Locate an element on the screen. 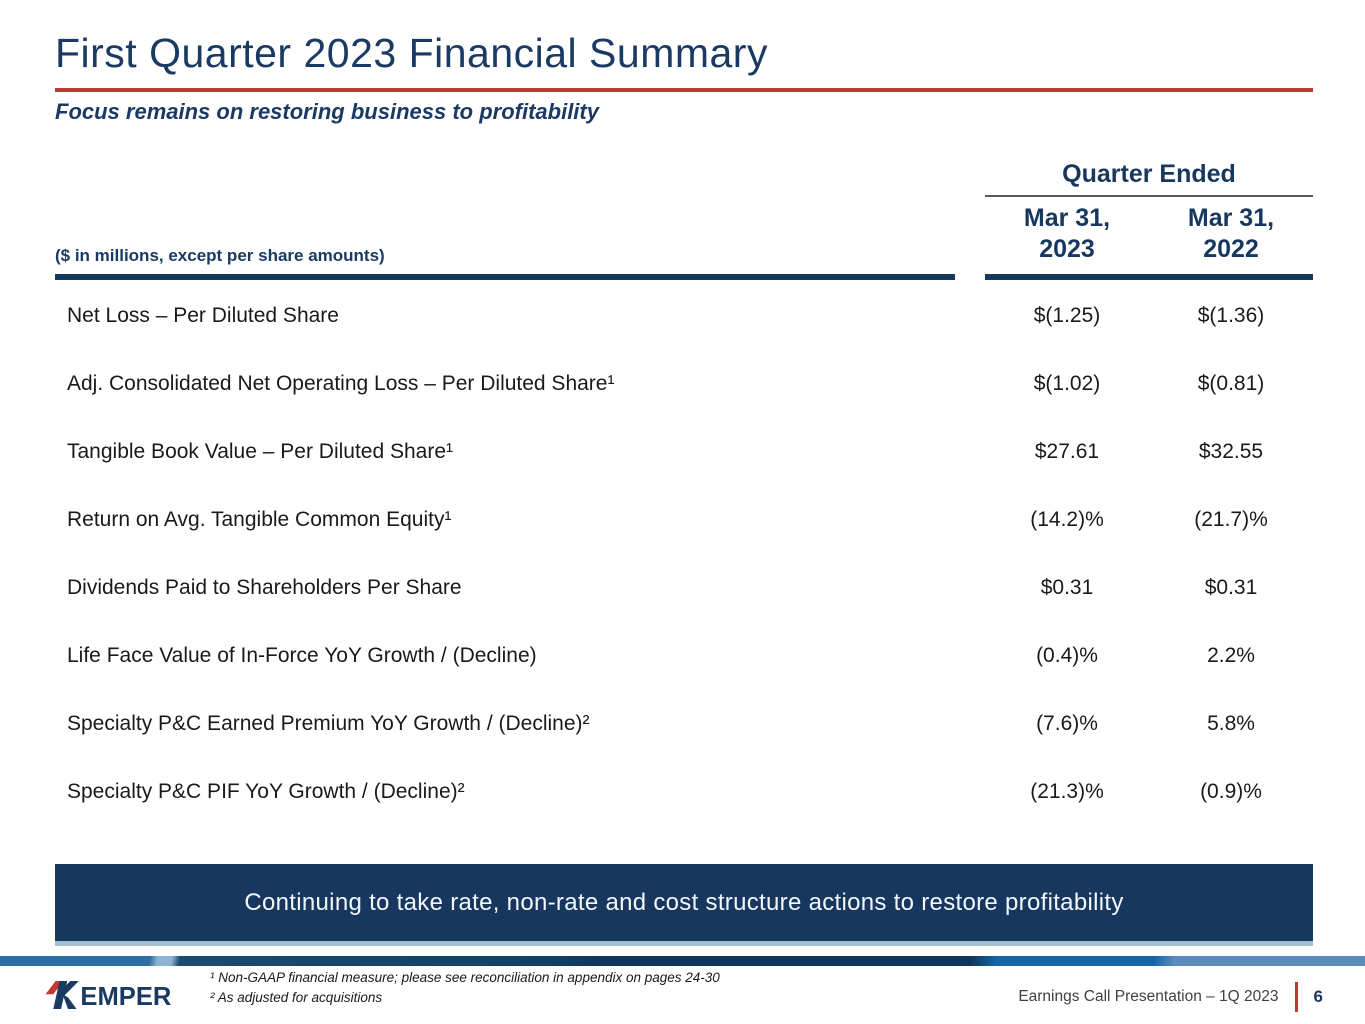  column-header-2022-line1: Mar 31, is located at coordinates (1231, 218).